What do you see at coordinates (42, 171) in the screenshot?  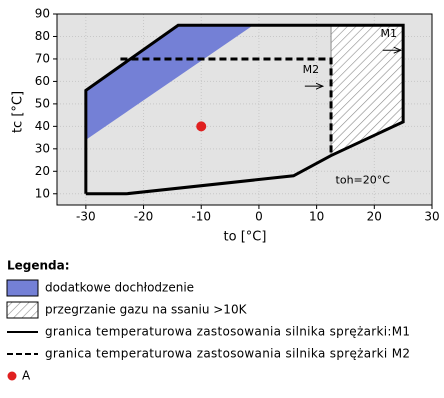 I see `y-tick-label: 20` at bounding box center [42, 171].